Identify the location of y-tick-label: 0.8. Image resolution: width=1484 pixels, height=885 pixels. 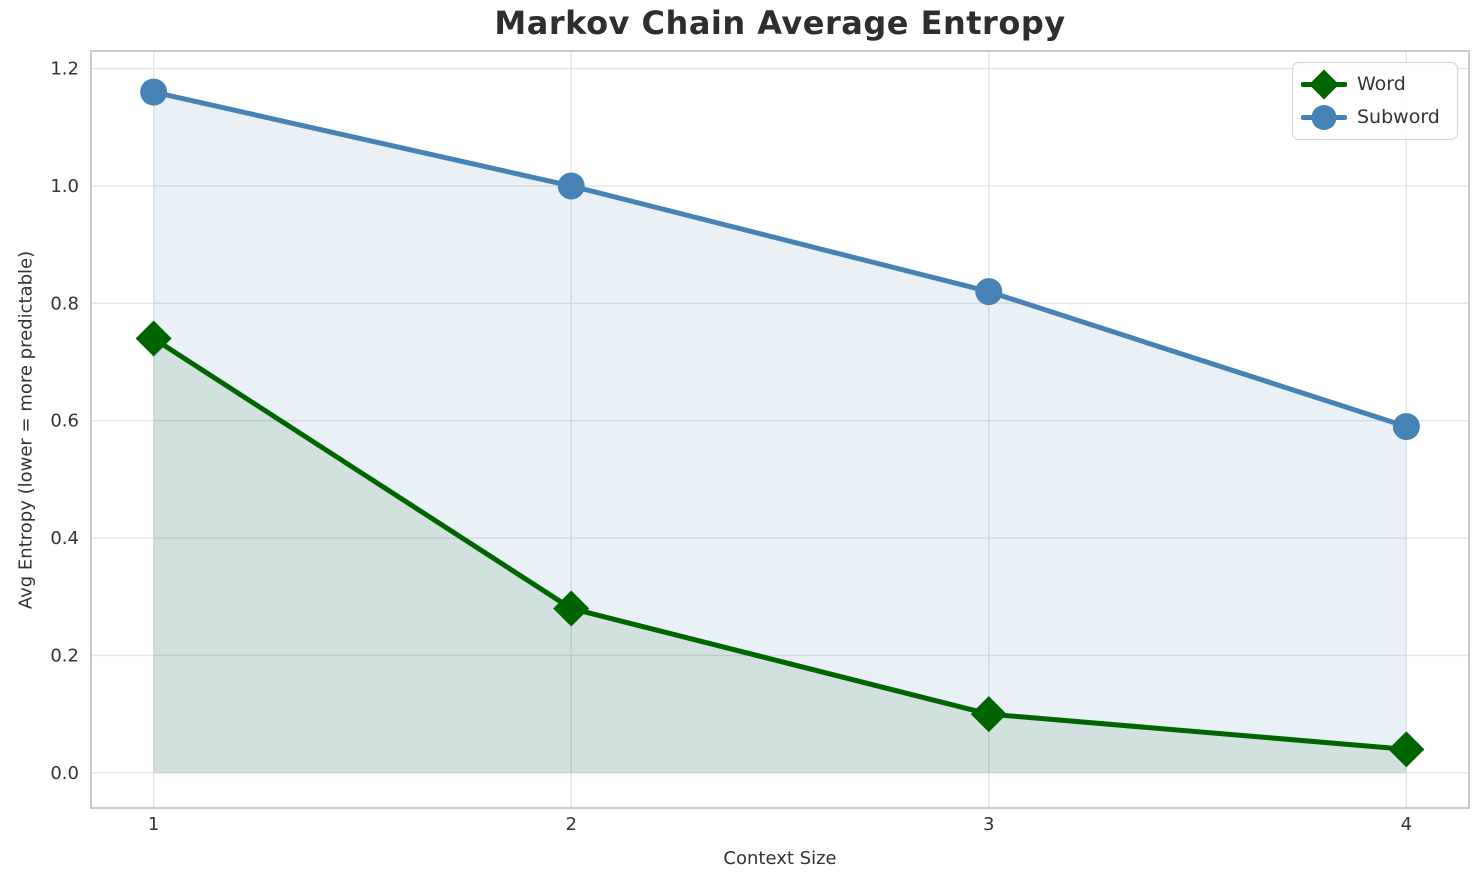
(64, 303).